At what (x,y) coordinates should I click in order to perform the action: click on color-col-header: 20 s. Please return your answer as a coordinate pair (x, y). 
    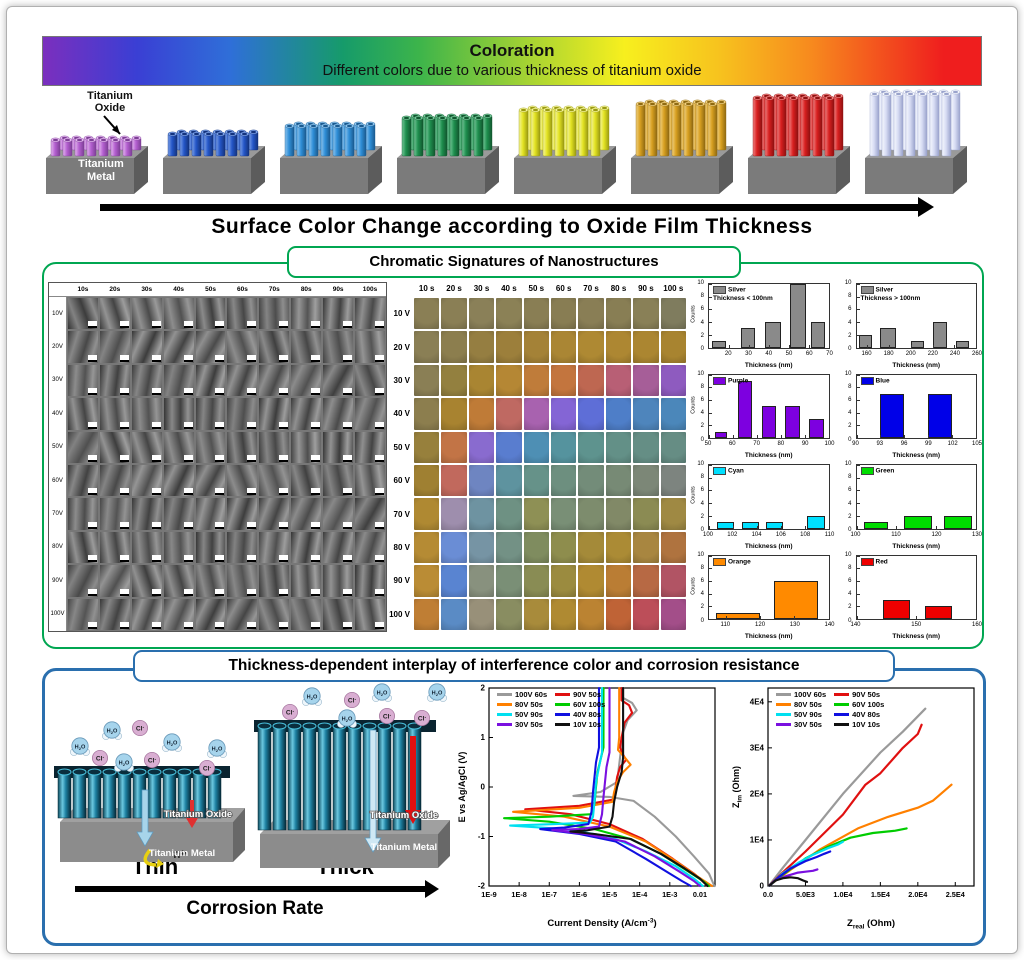
    Looking at the image, I should click on (454, 288).